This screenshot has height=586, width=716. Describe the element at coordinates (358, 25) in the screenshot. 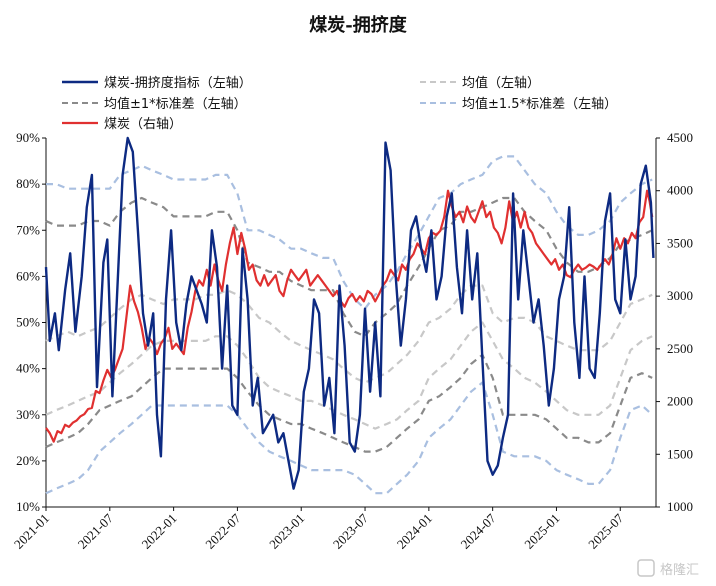

I see `chart-title: 煤炭-拥挤度` at that location.